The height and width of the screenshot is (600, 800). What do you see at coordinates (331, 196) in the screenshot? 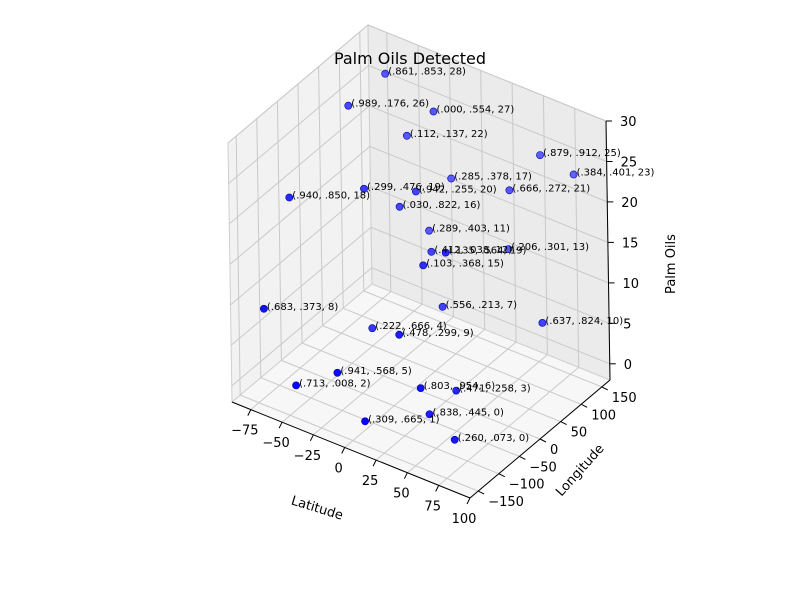
I see `point-label: (.940, .850, 18)` at bounding box center [331, 196].